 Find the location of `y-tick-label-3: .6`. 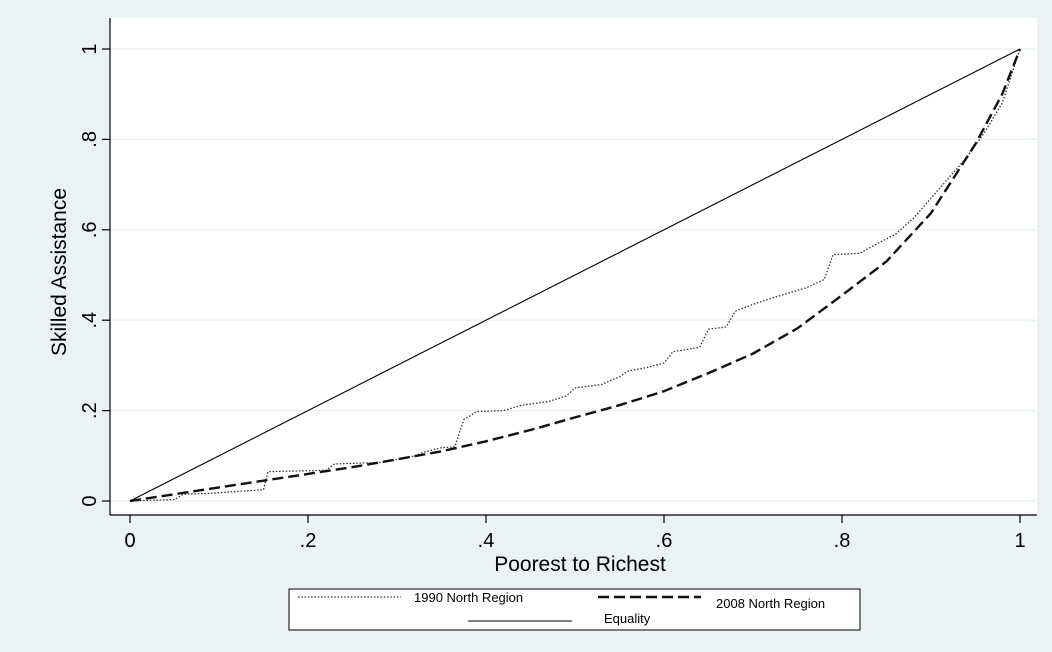

y-tick-label-3: .6 is located at coordinates (90, 229).